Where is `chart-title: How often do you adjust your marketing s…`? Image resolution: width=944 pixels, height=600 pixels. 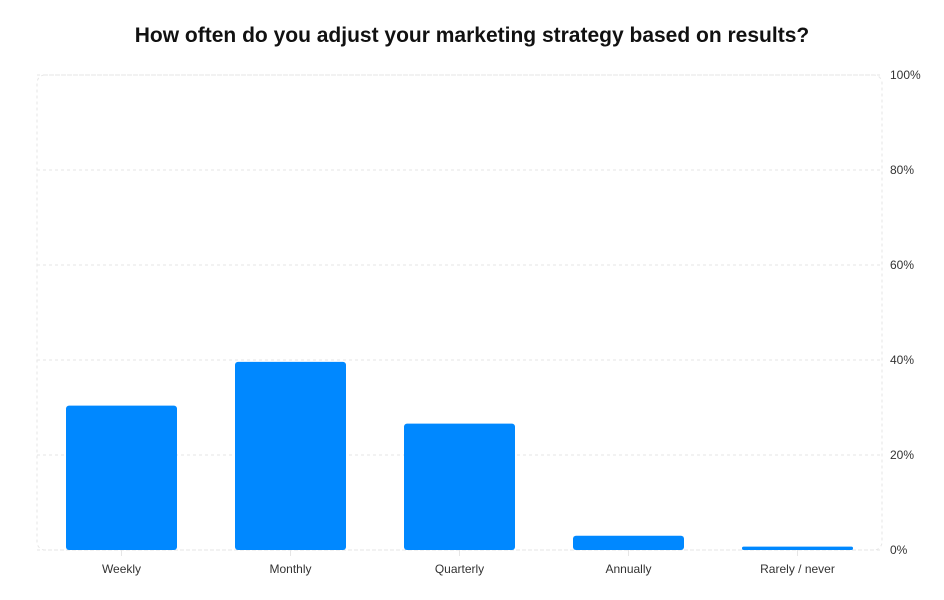 chart-title: How often do you adjust your marketing s… is located at coordinates (472, 35).